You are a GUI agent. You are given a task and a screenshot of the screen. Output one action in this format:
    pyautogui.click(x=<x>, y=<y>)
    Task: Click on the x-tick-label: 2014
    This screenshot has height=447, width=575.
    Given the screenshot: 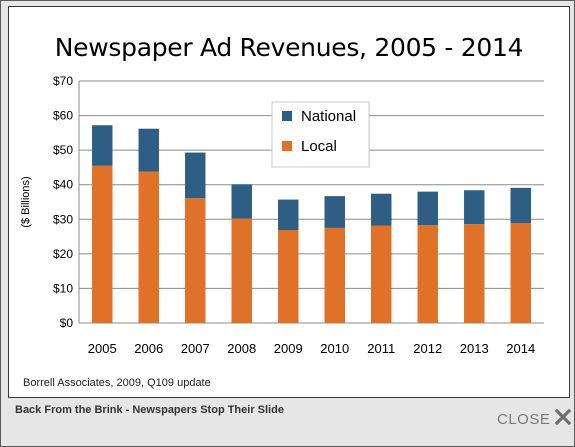 What is the action you would take?
    pyautogui.click(x=520, y=348)
    